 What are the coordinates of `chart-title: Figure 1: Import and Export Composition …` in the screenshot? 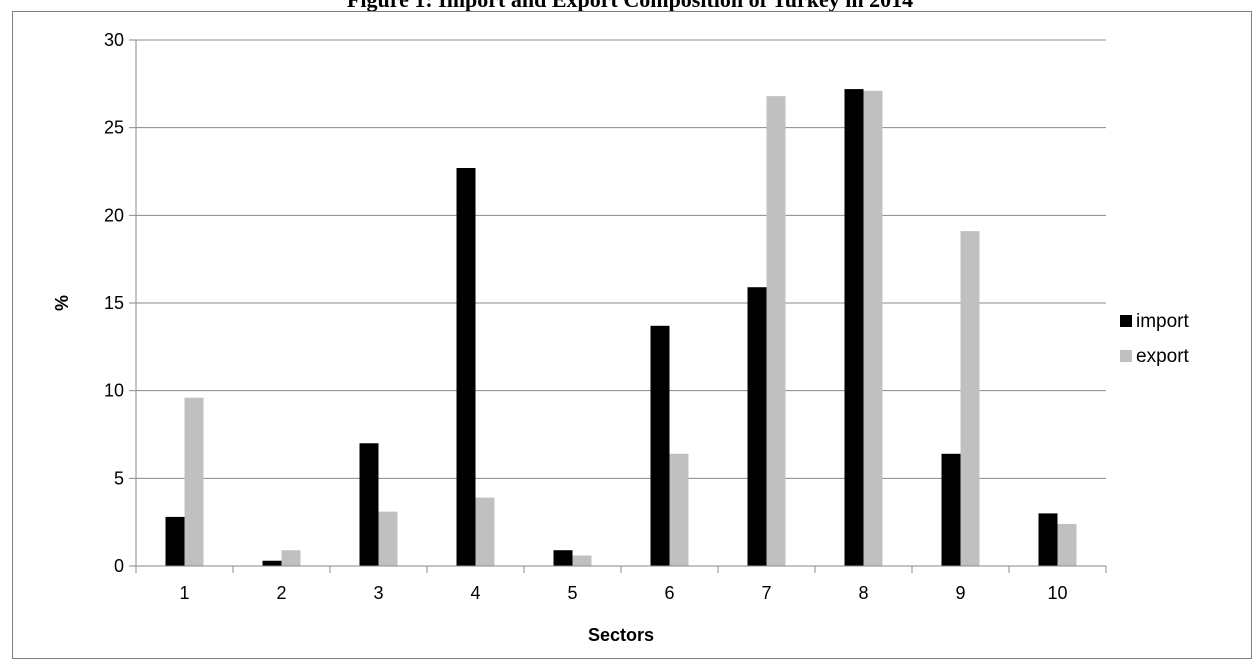 It's located at (630, 6).